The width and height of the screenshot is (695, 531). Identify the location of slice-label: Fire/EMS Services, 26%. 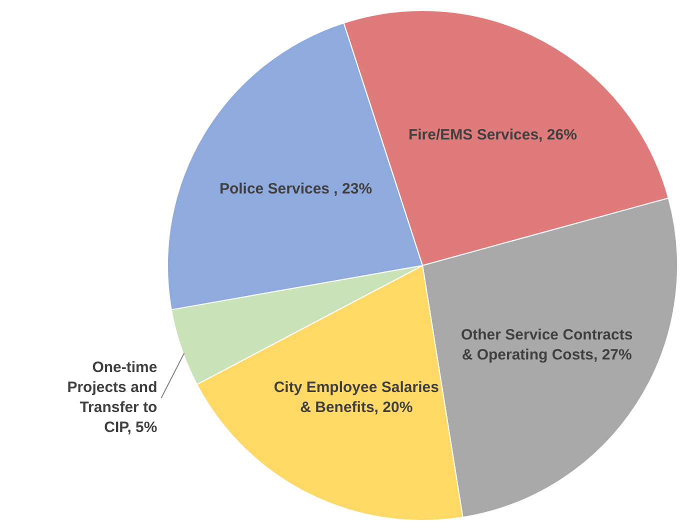
(492, 135).